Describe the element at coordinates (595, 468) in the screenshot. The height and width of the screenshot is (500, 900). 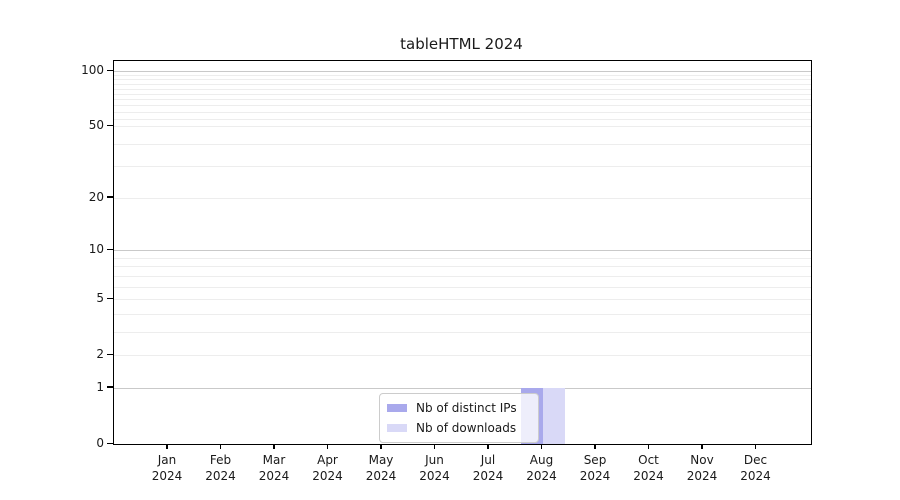
I see `x-tick-label-sep: Sep 2024` at that location.